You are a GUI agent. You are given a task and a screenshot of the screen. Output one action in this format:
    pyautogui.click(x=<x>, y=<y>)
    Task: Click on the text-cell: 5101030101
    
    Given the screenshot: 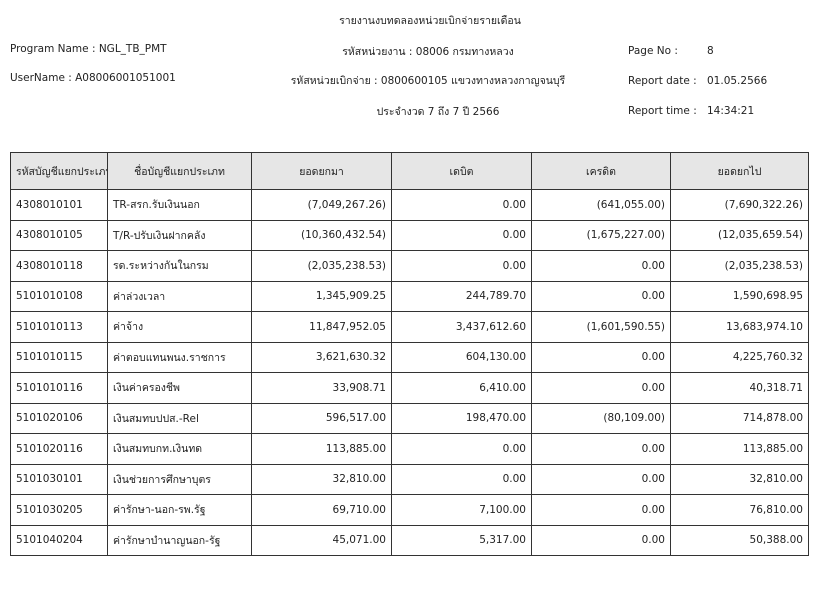 What is the action you would take?
    pyautogui.click(x=59, y=479)
    